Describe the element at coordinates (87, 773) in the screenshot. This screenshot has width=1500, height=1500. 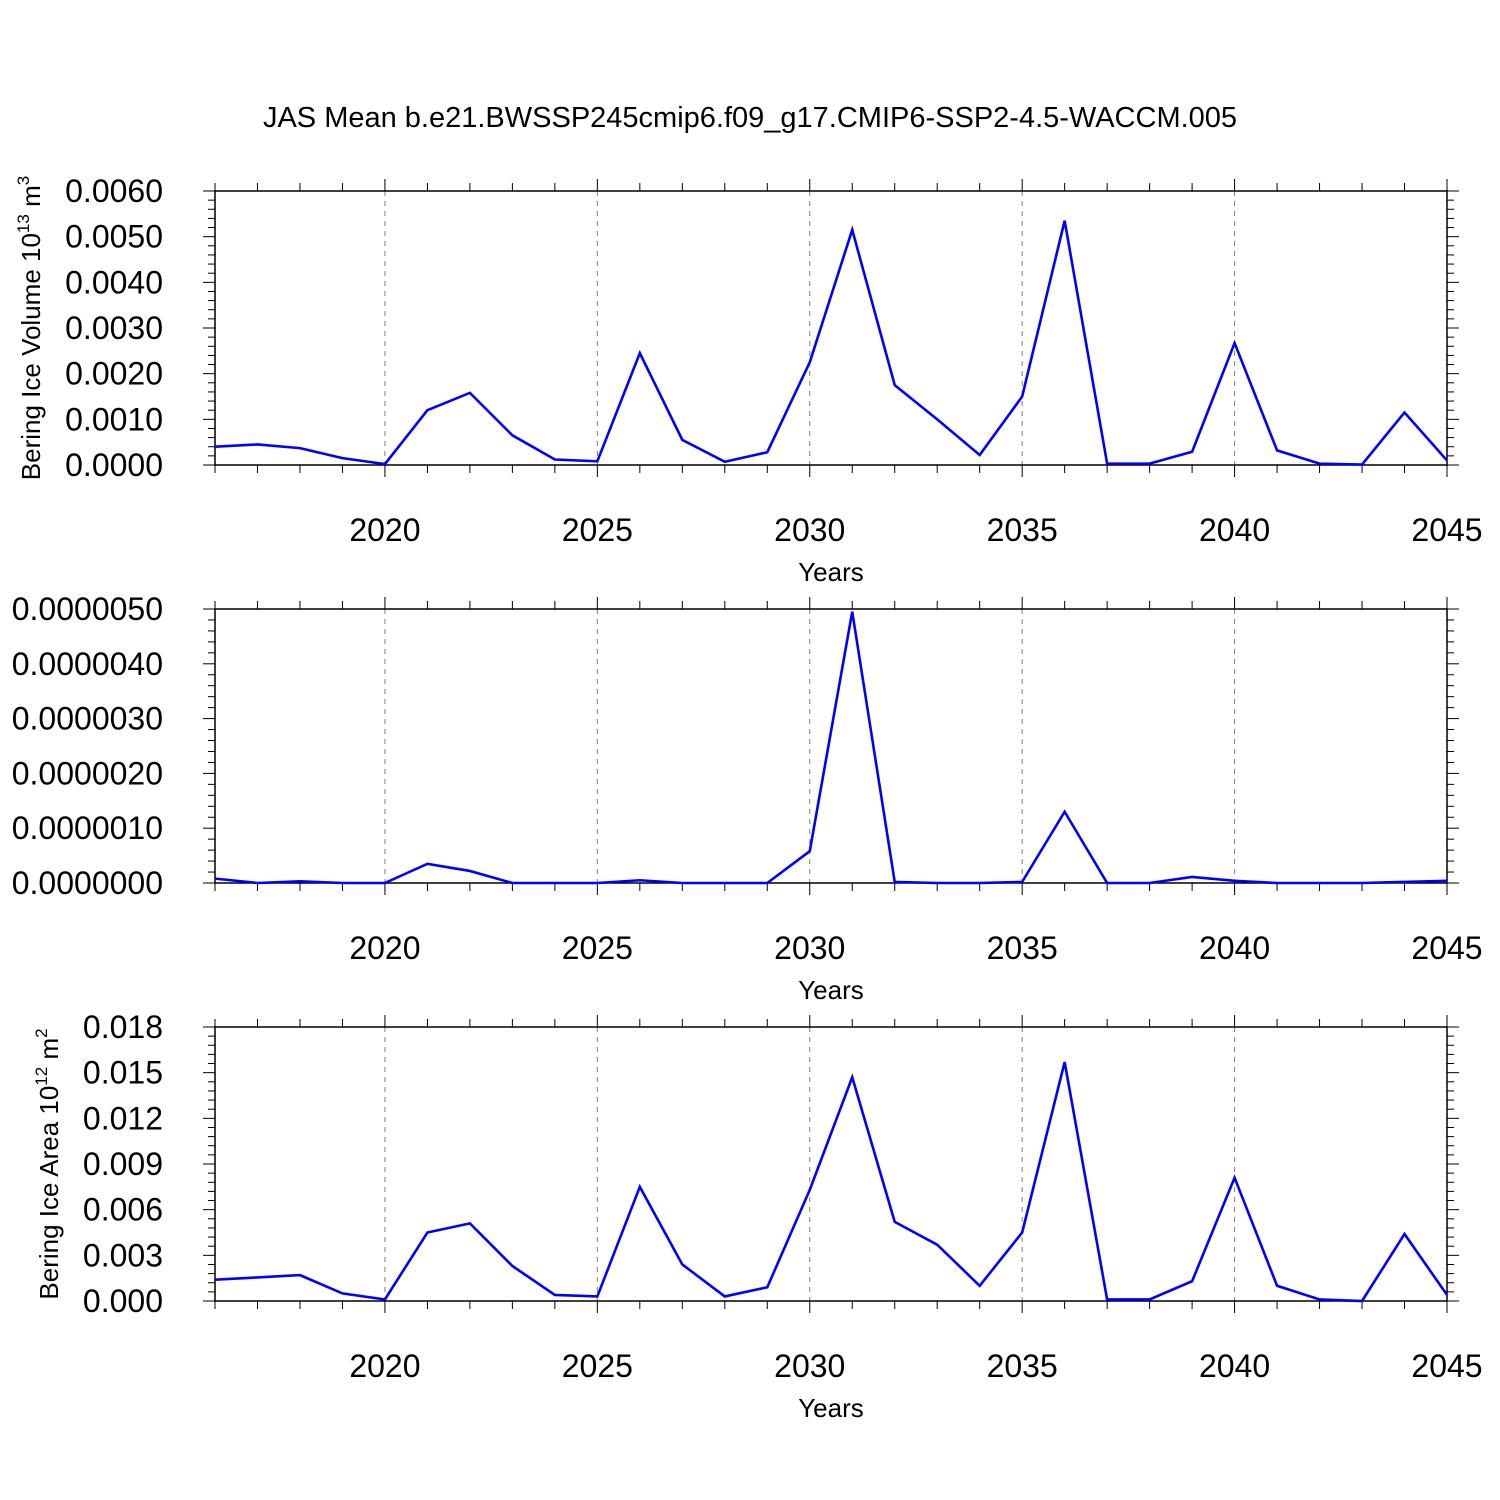
I see `y-tick-label: 0.0000020` at that location.